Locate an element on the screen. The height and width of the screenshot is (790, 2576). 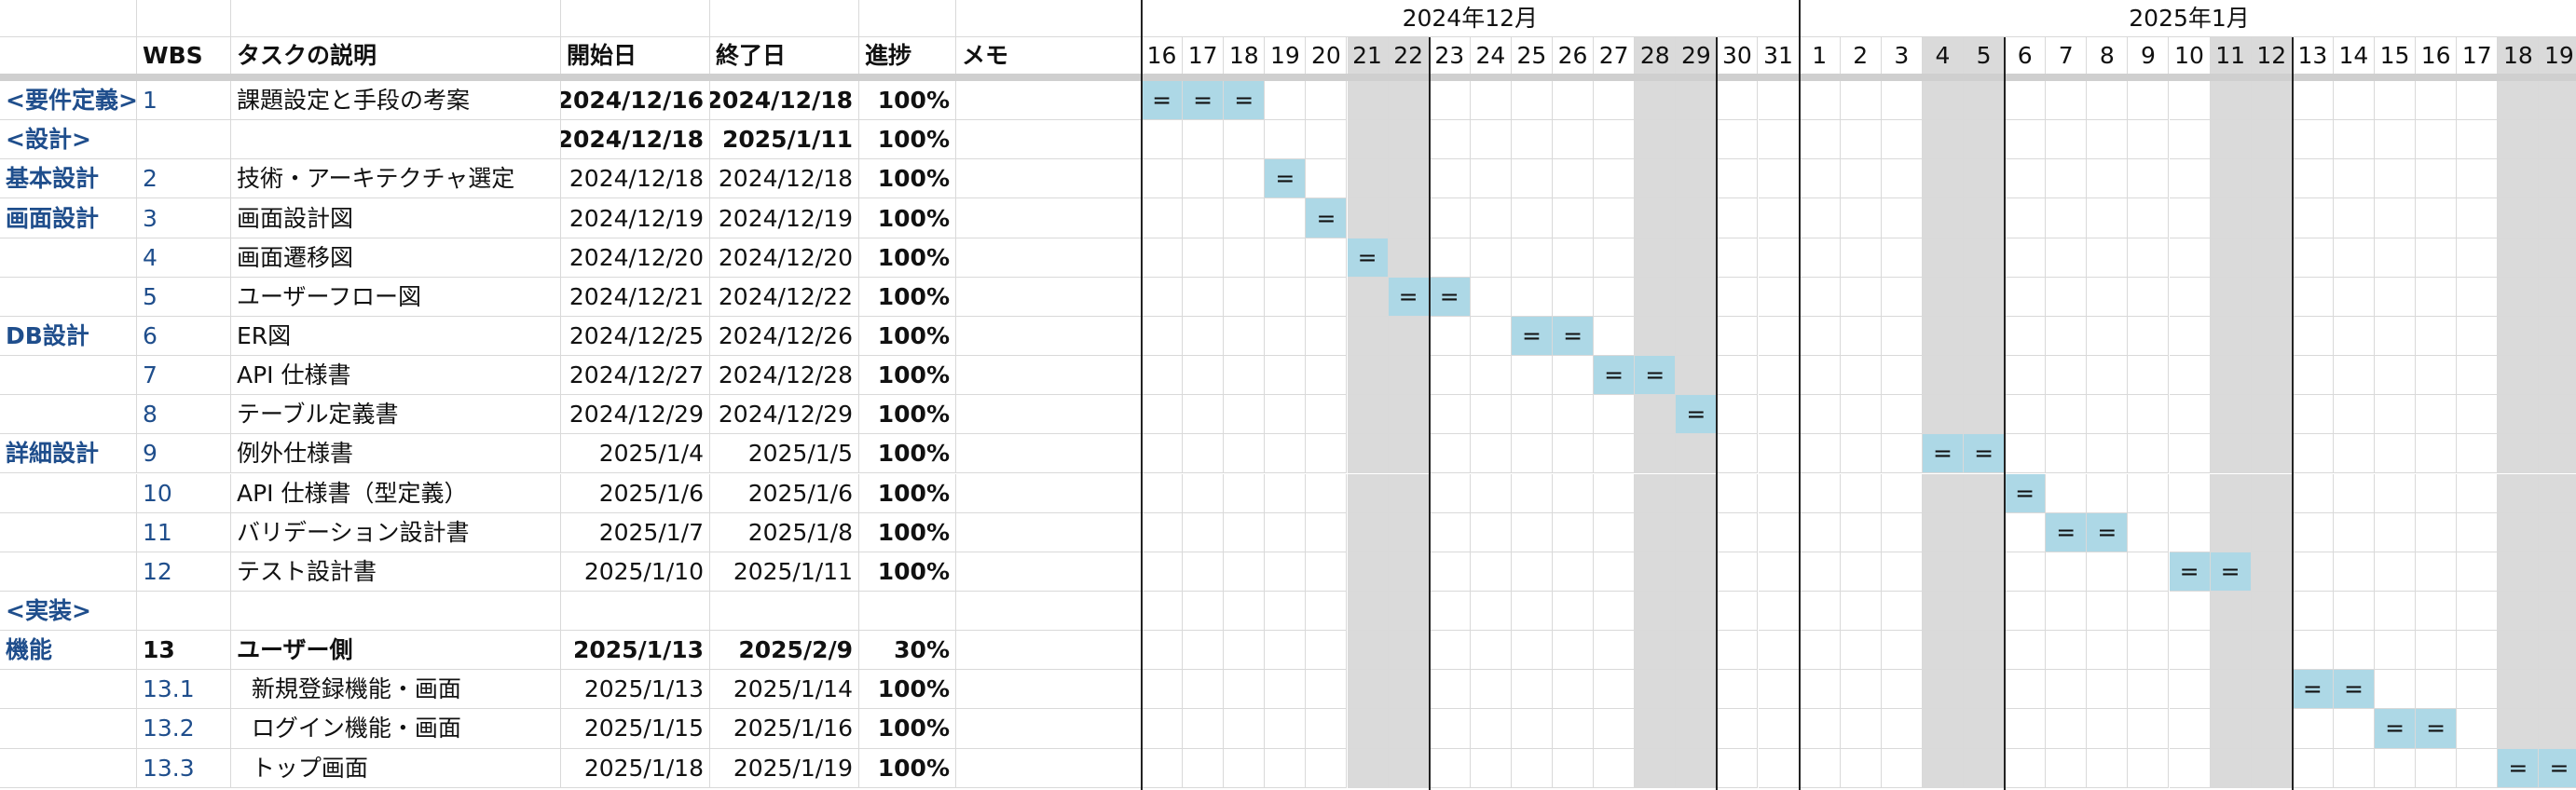
table-cell: <要件定義> is located at coordinates (68, 101).